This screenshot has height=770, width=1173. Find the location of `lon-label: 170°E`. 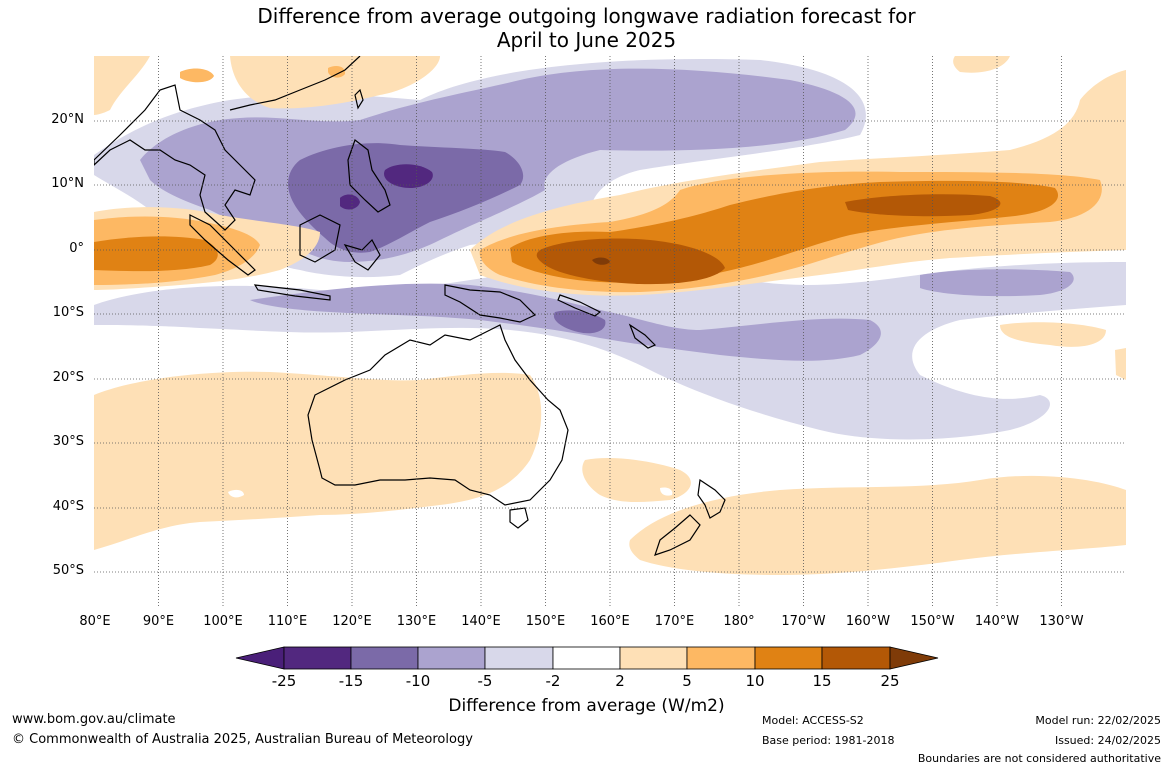

lon-label: 170°E is located at coordinates (674, 621).